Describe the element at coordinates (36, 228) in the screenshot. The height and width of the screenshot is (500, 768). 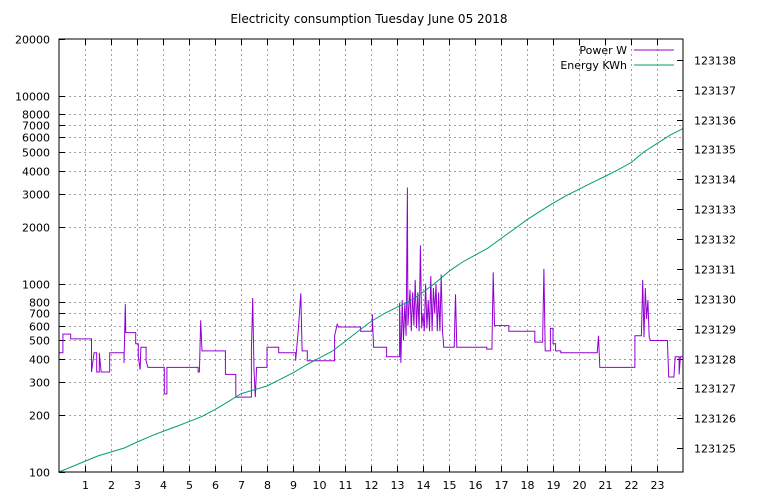
I see `y-tick-label: 2000` at that location.